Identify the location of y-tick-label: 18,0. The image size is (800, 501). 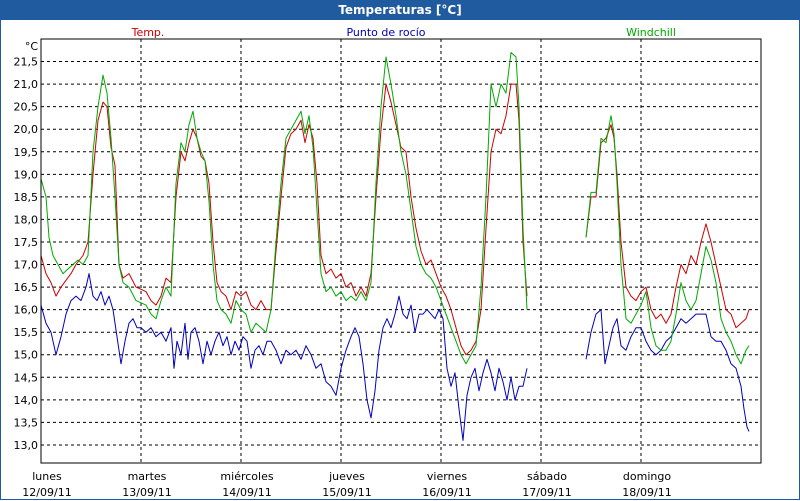
(26, 219).